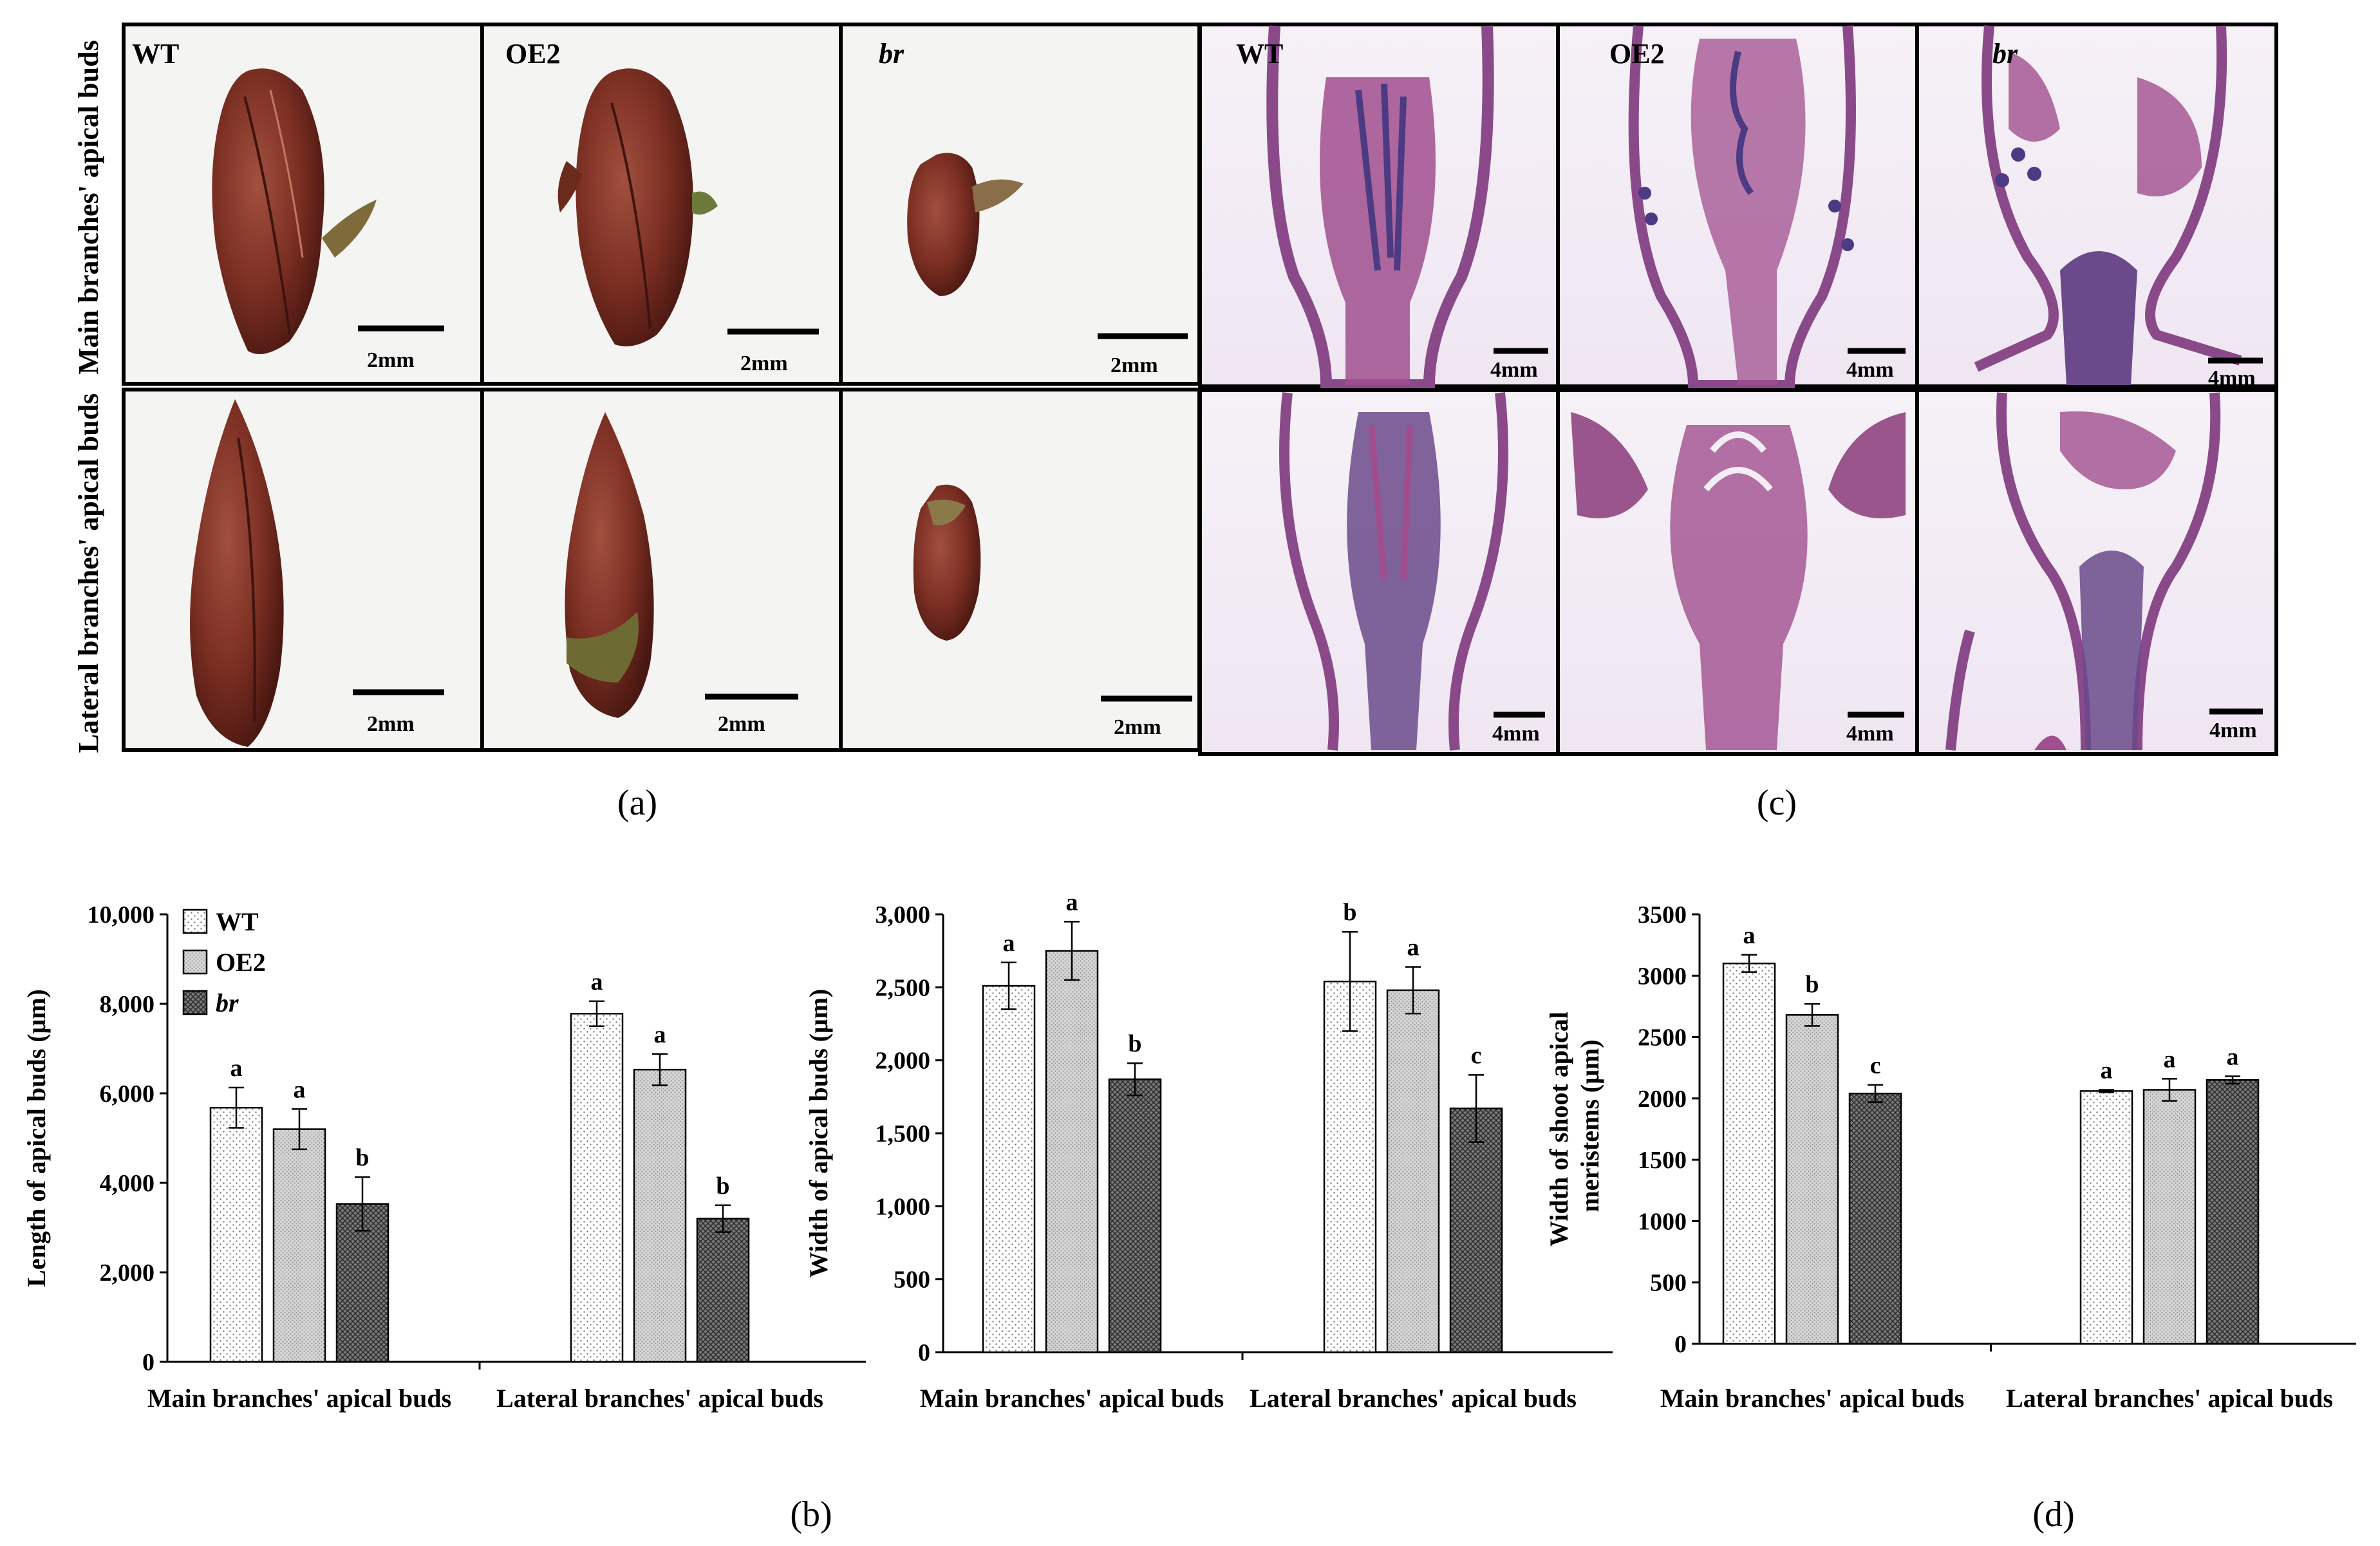  I want to click on section-main-br: br 4mm, so click(2097, 206).